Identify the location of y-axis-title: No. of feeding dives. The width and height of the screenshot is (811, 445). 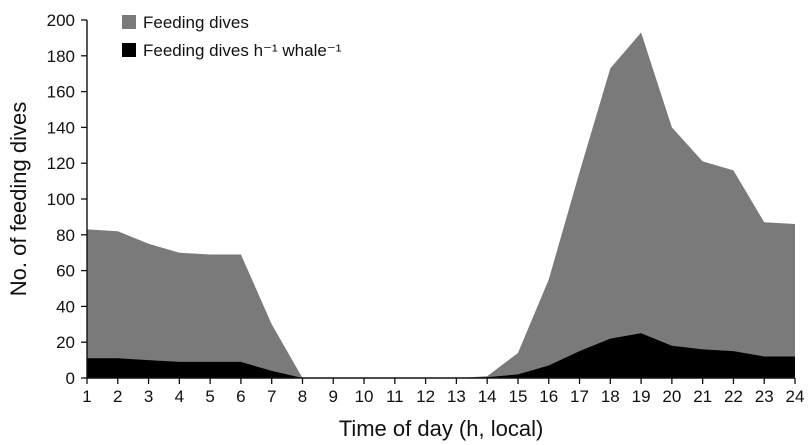
(18, 199).